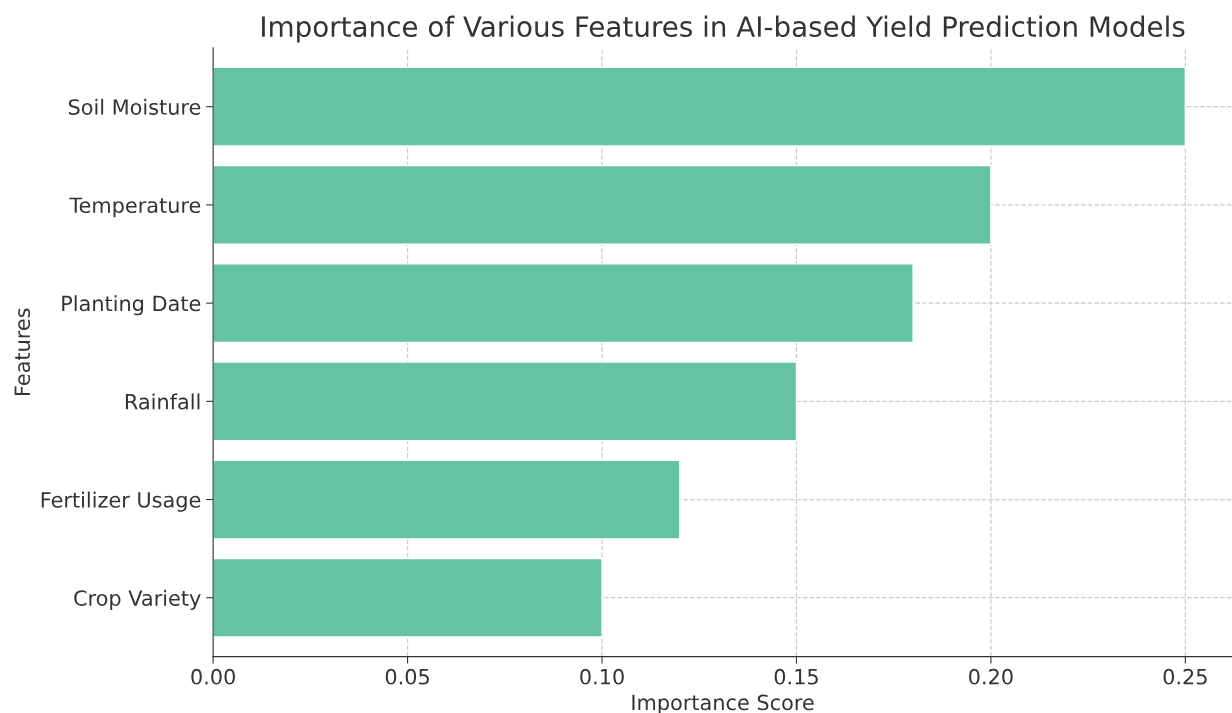 The height and width of the screenshot is (713, 1232). Describe the element at coordinates (135, 207) in the screenshot. I see `y-tick-label: Temperature` at that location.